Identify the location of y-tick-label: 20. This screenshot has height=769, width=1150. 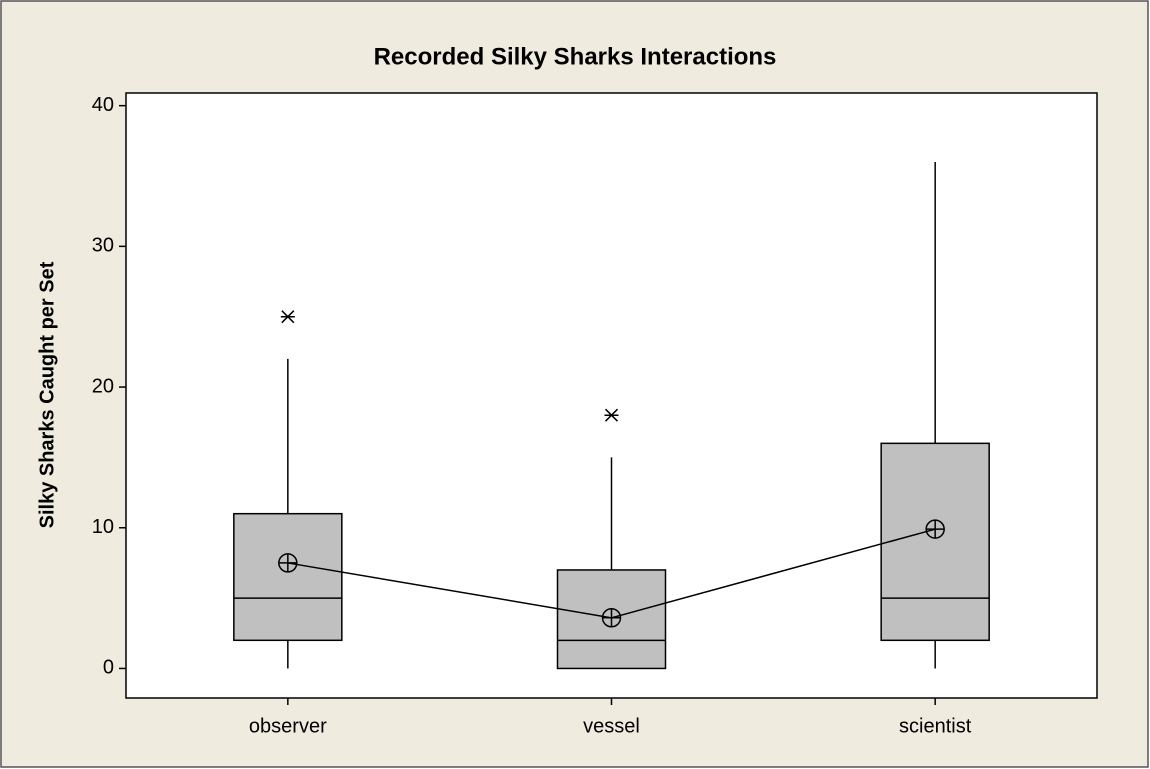
(103, 386).